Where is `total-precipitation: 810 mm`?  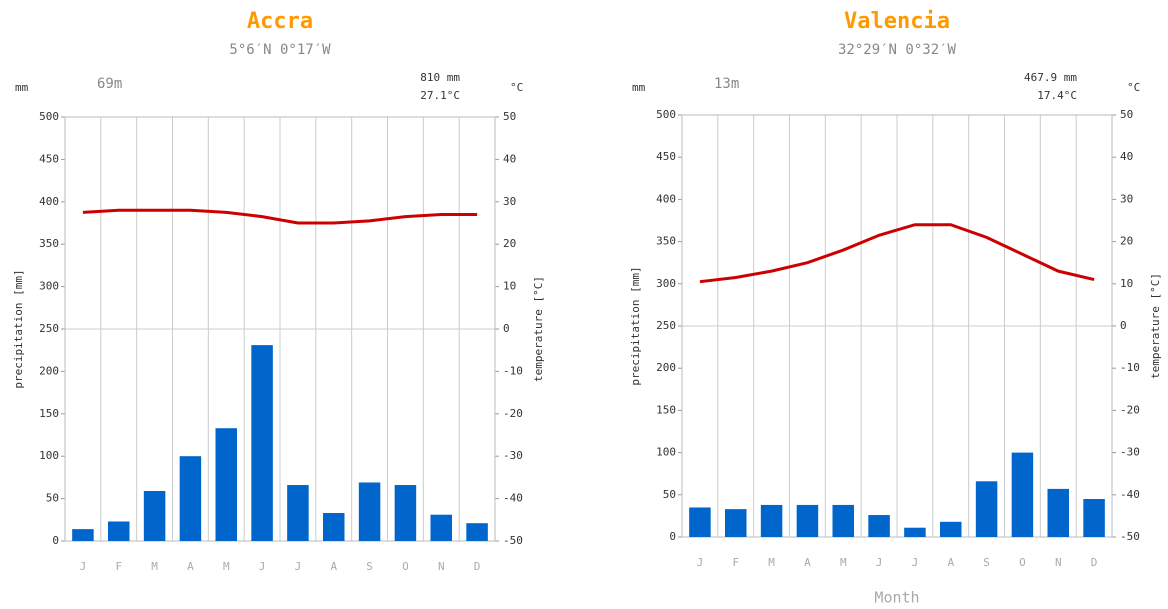
total-precipitation: 810 mm is located at coordinates (440, 77).